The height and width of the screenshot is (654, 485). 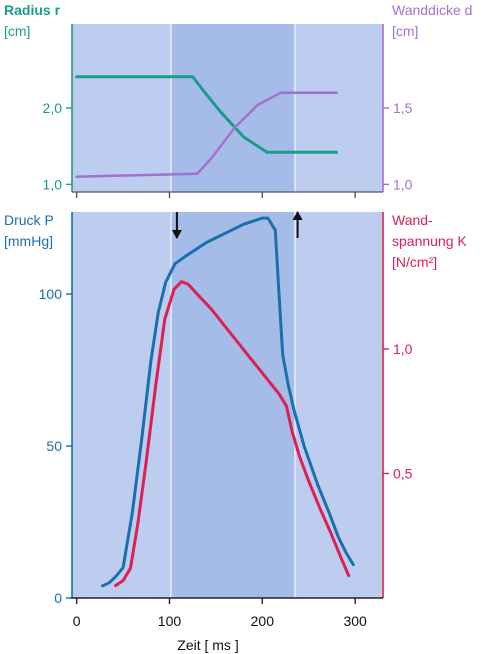 I want to click on x-tick-label-0: 0, so click(x=77, y=621).